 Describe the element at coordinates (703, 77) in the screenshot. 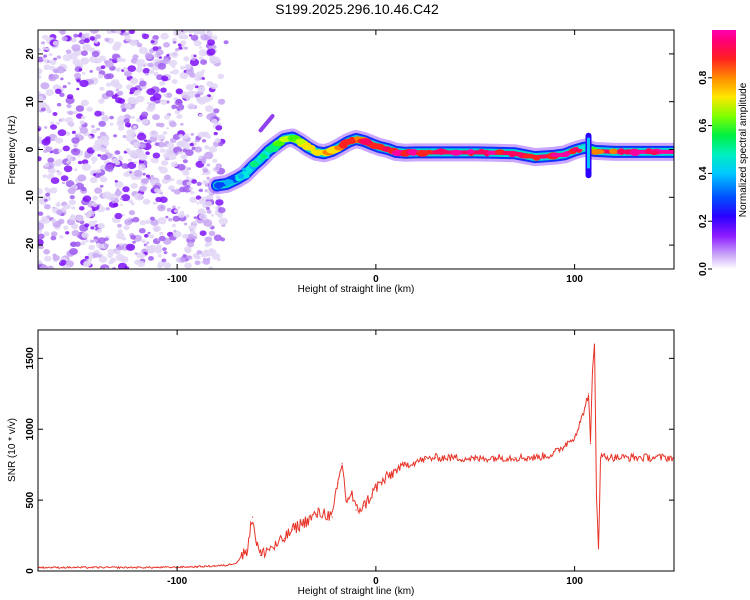

I see `colorbar-tick-label: 0.8` at that location.